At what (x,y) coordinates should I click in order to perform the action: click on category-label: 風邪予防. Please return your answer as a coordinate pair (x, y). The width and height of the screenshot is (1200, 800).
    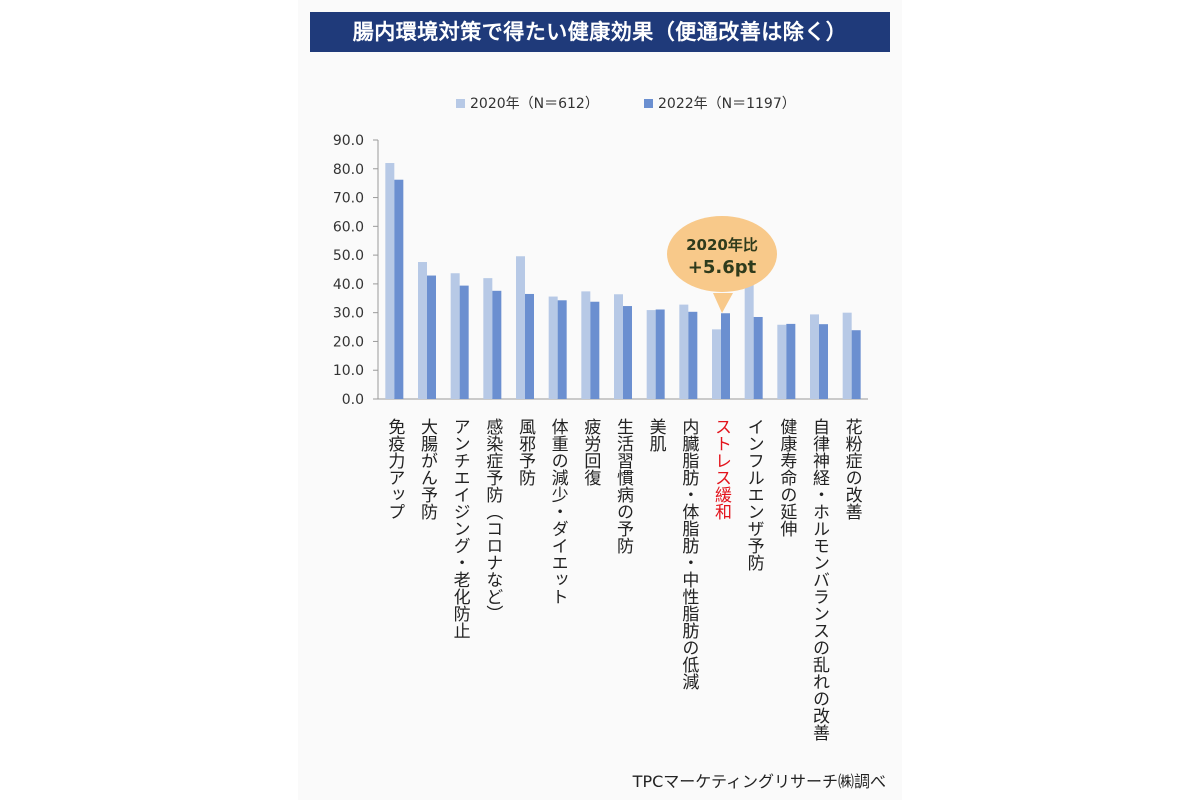
    Looking at the image, I should click on (525, 452).